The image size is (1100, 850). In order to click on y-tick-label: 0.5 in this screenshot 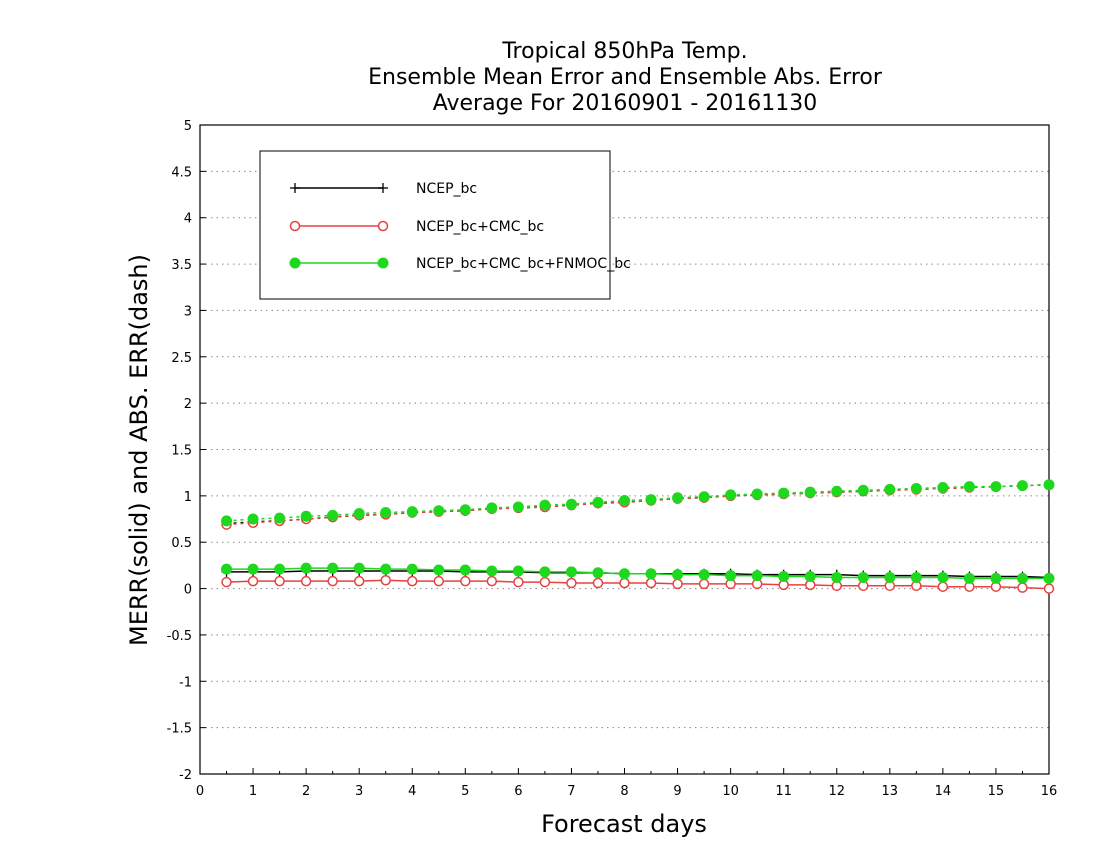, I will do `click(181, 543)`.